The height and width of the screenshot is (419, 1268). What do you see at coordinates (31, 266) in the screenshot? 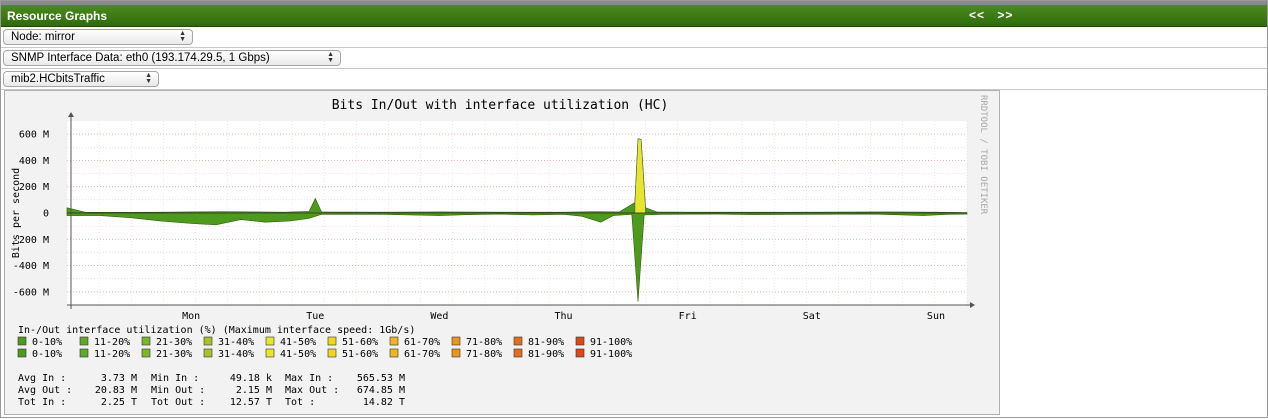
I see `y-tick-label: -400 M` at bounding box center [31, 266].